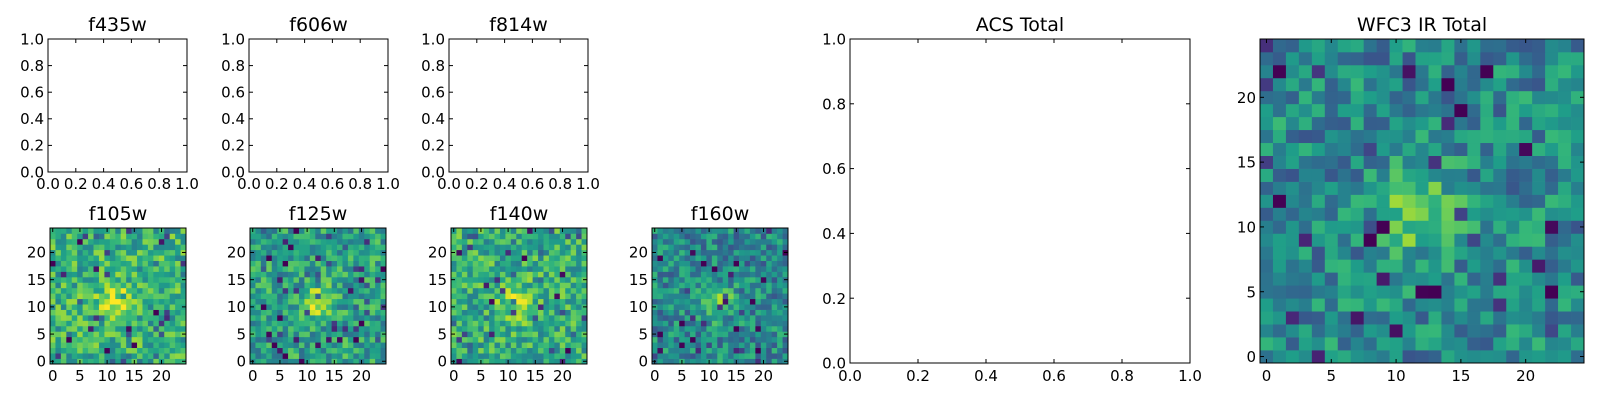  Describe the element at coordinates (159, 184) in the screenshot. I see `x-tick-label: 0.8` at that location.